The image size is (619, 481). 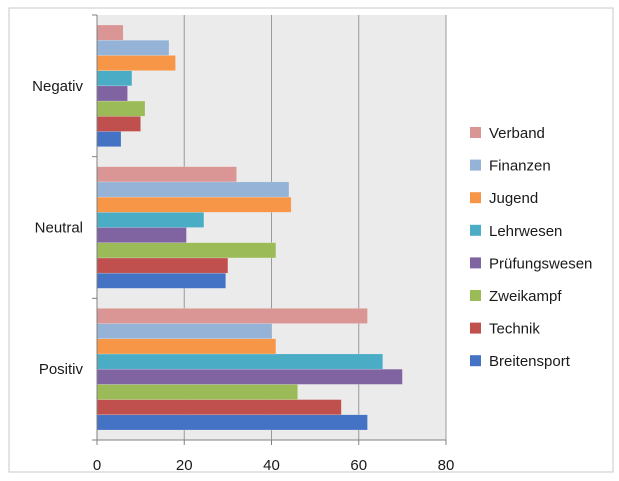 What do you see at coordinates (118, 124) in the screenshot?
I see `bar-technik-negativ` at bounding box center [118, 124].